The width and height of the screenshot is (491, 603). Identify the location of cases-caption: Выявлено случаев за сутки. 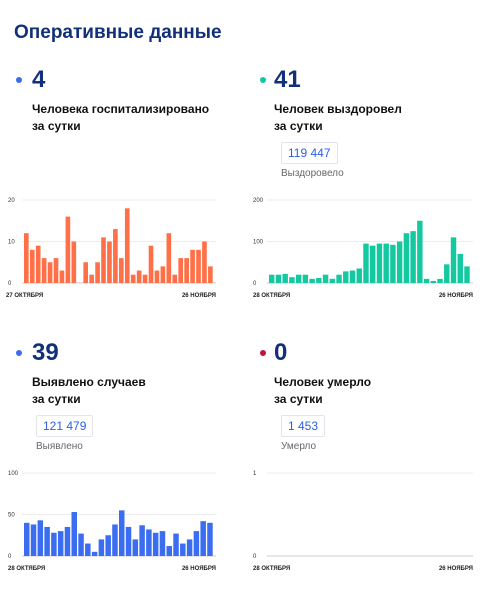
(89, 391).